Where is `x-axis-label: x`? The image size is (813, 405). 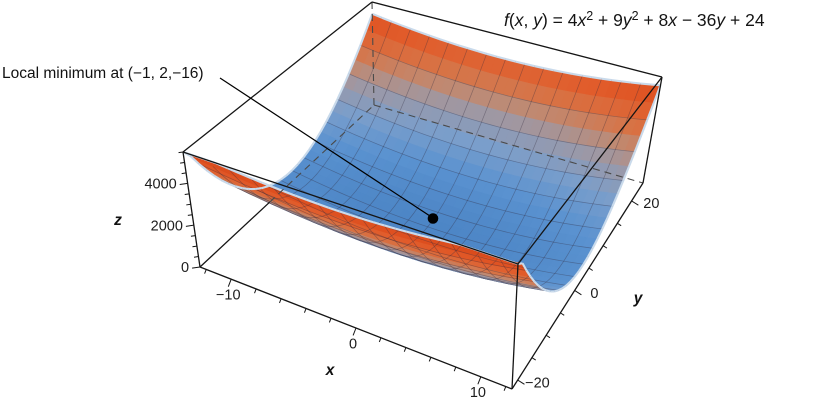
x-axis-label: x is located at coordinates (330, 370).